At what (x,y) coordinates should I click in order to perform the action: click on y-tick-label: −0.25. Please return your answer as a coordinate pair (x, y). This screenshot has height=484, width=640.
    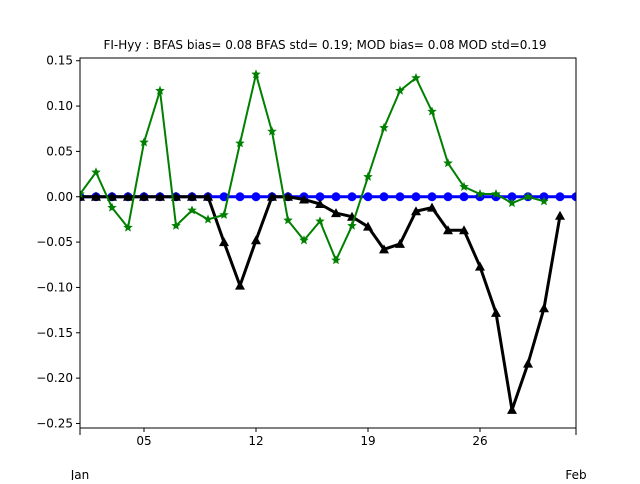
    Looking at the image, I should click on (54, 423).